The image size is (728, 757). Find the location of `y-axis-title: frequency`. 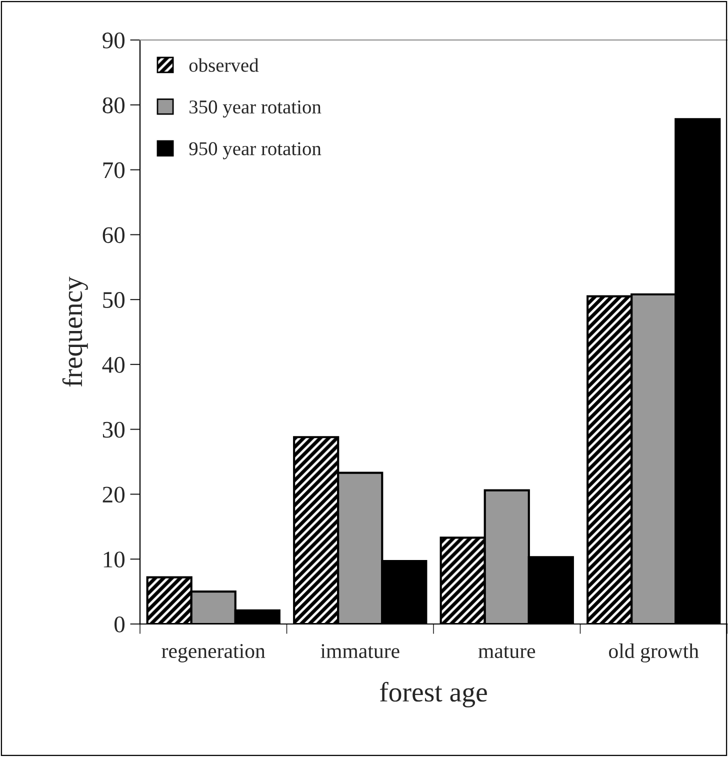

y-axis-title: frequency is located at coordinates (75, 331).